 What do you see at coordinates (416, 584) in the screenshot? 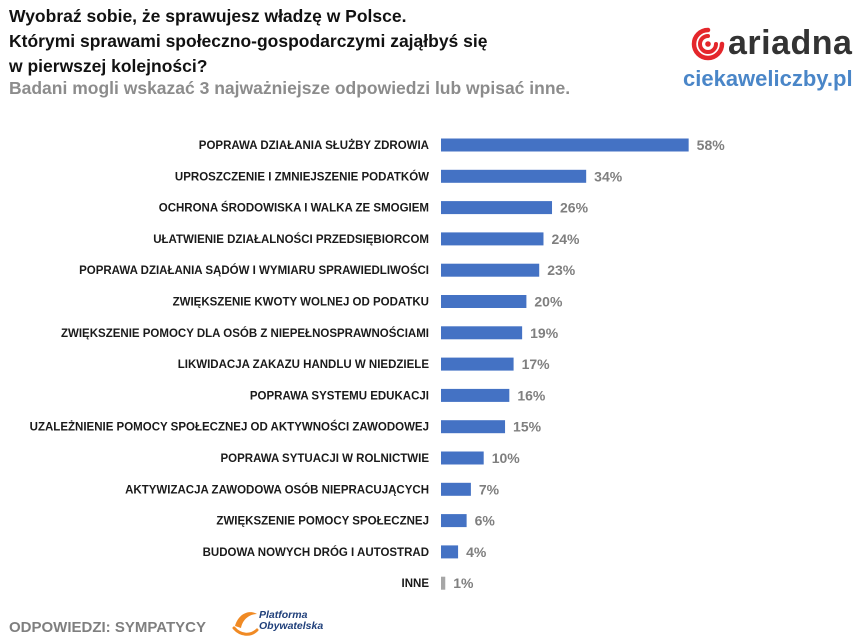
I see `category-label: INNE` at bounding box center [416, 584].